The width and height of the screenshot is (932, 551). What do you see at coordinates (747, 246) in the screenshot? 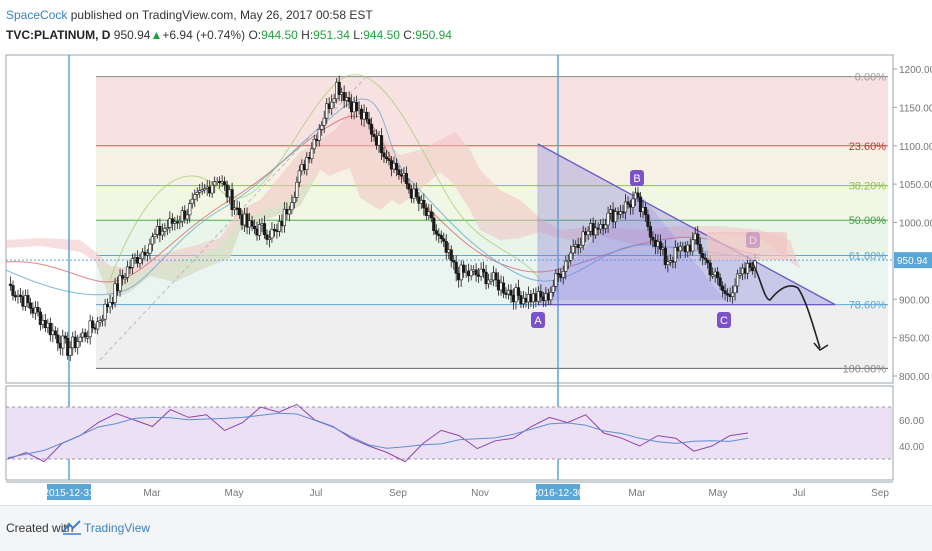
I see `future-cloud` at bounding box center [747, 246].